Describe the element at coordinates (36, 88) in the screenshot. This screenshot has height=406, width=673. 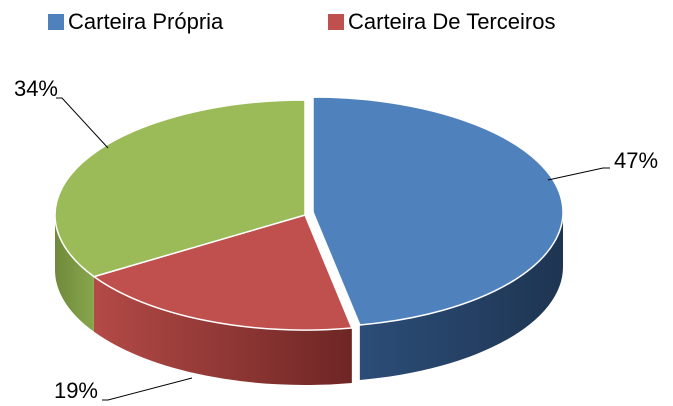
I see `data-label: 34%` at that location.